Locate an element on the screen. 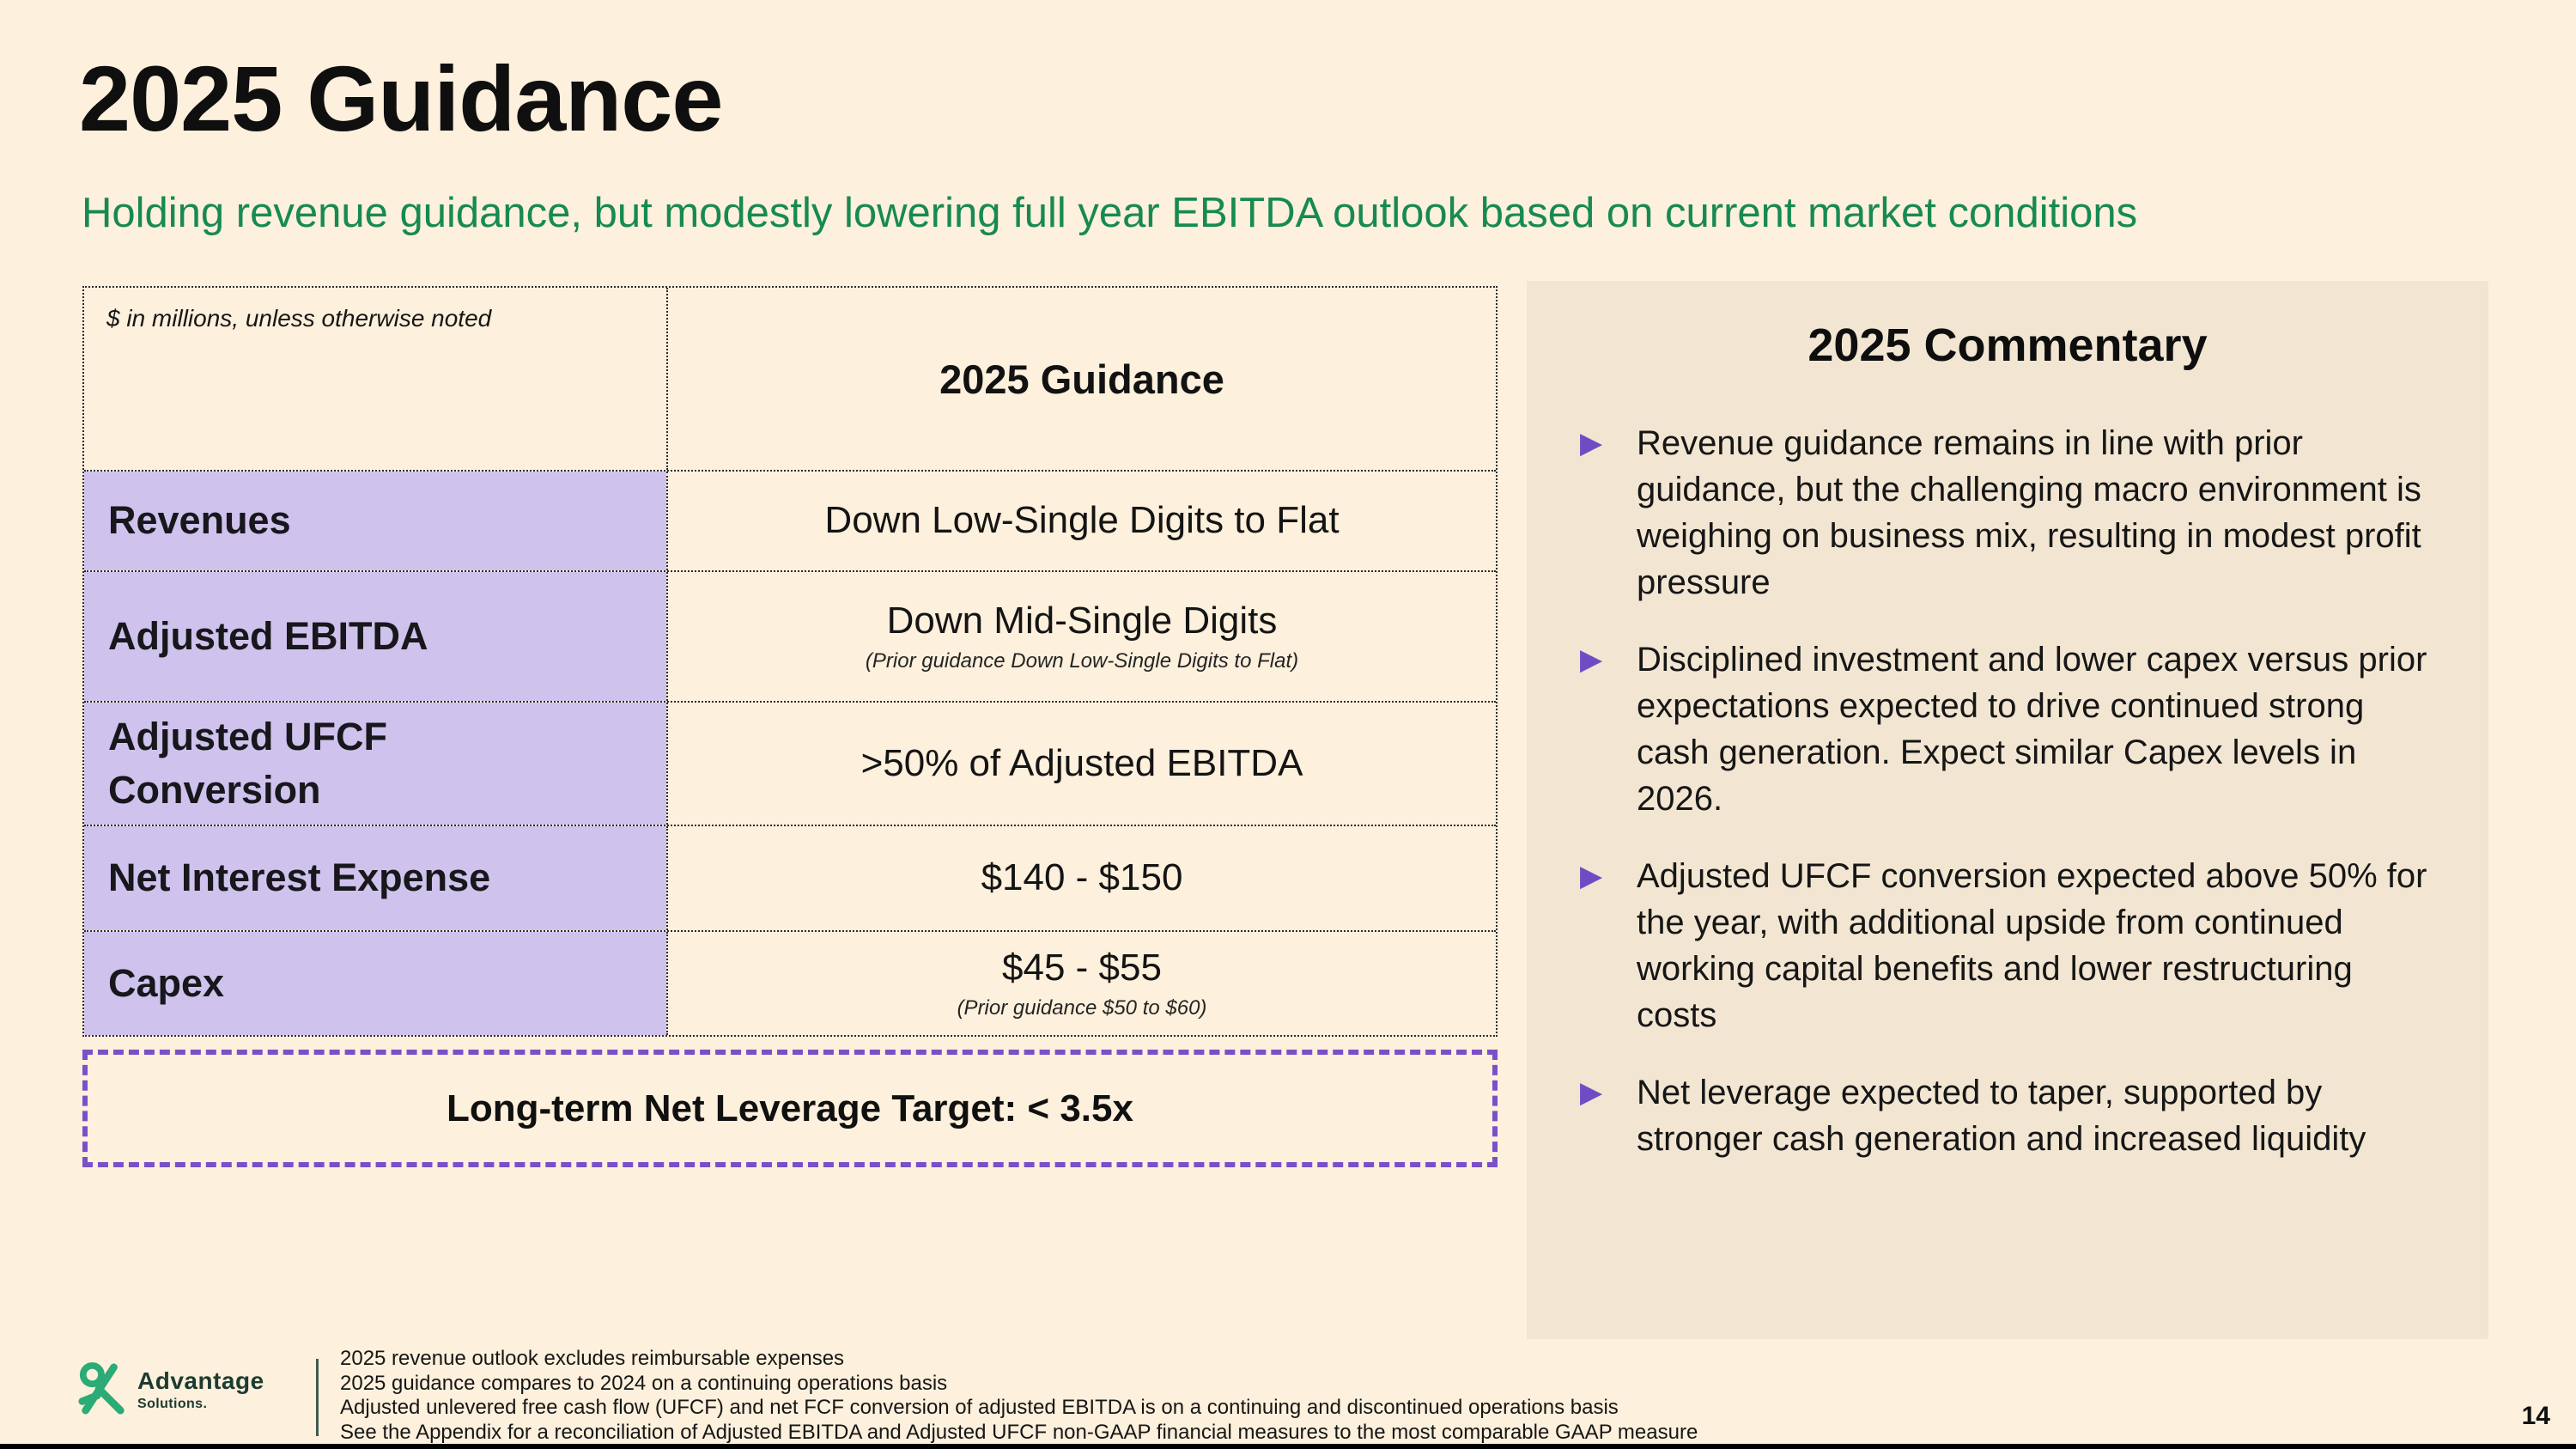 The height and width of the screenshot is (1449, 2576). row-value: $140 - $150 is located at coordinates (1082, 877).